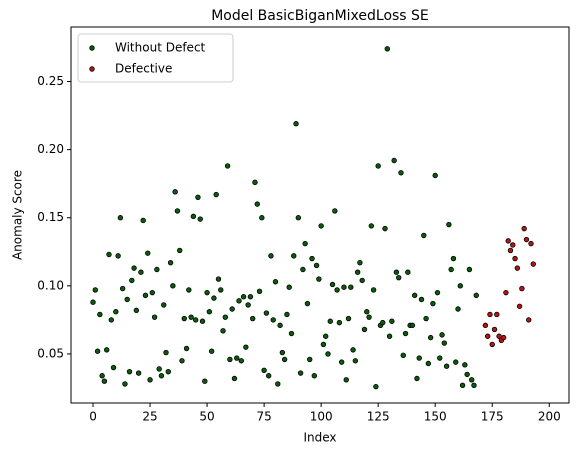  What do you see at coordinates (18, 215) in the screenshot?
I see `y-axis-label: Anomaly Score` at bounding box center [18, 215].